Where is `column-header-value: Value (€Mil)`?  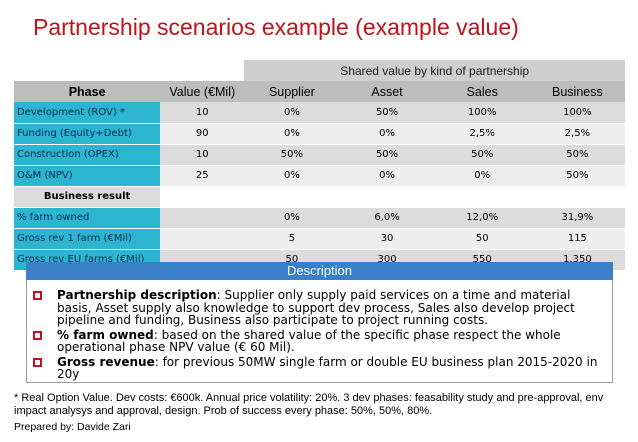 column-header-value: Value (€Mil) is located at coordinates (202, 91).